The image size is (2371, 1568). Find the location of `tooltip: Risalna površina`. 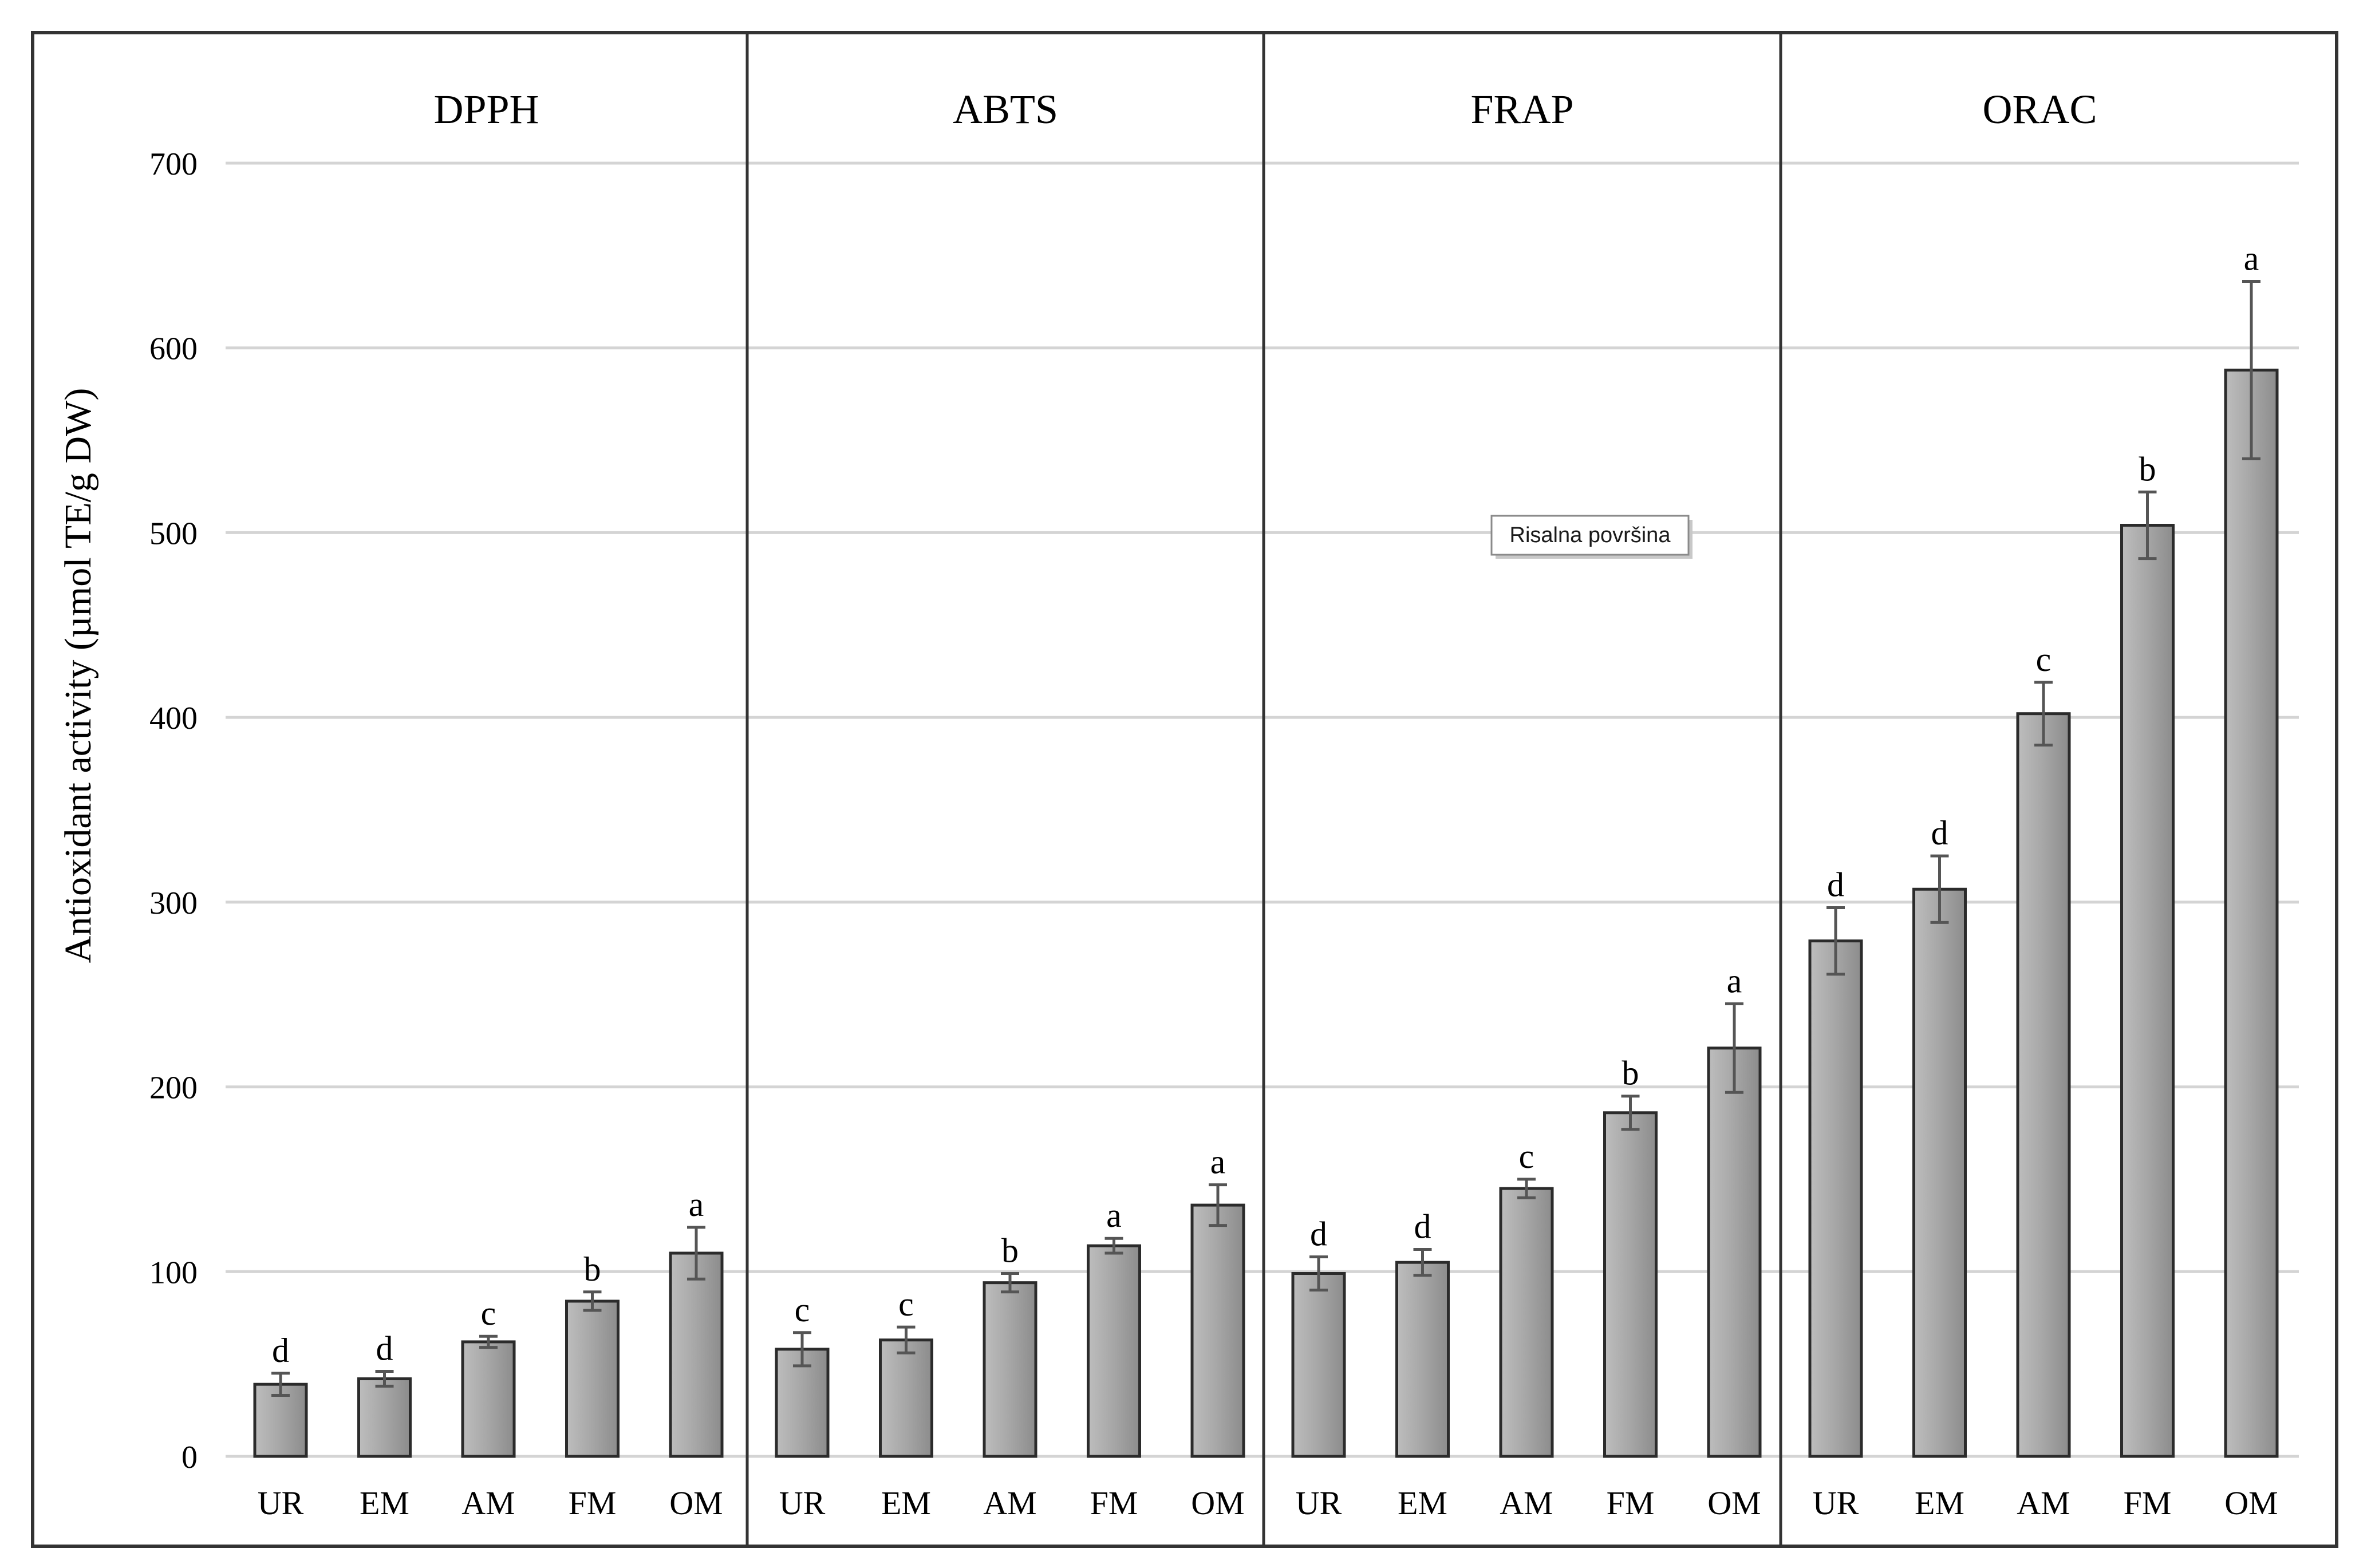

tooltip: Risalna površina is located at coordinates (1591, 537).